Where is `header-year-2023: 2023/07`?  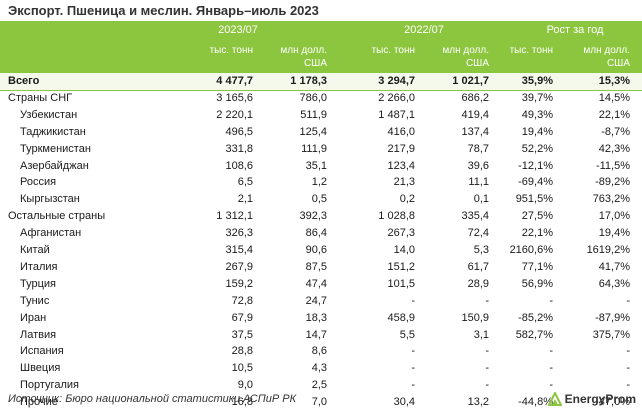 header-year-2023: 2023/07 is located at coordinates (238, 30).